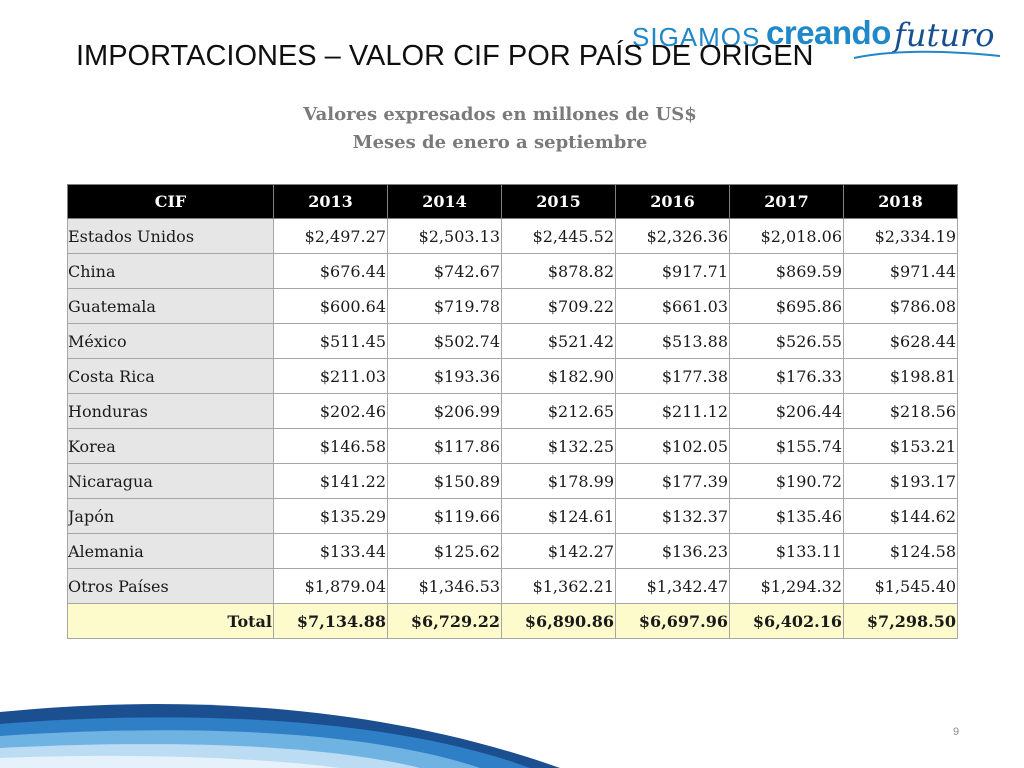 This screenshot has height=768, width=1024. Describe the element at coordinates (672, 271) in the screenshot. I see `value-cell: $917.71` at that location.